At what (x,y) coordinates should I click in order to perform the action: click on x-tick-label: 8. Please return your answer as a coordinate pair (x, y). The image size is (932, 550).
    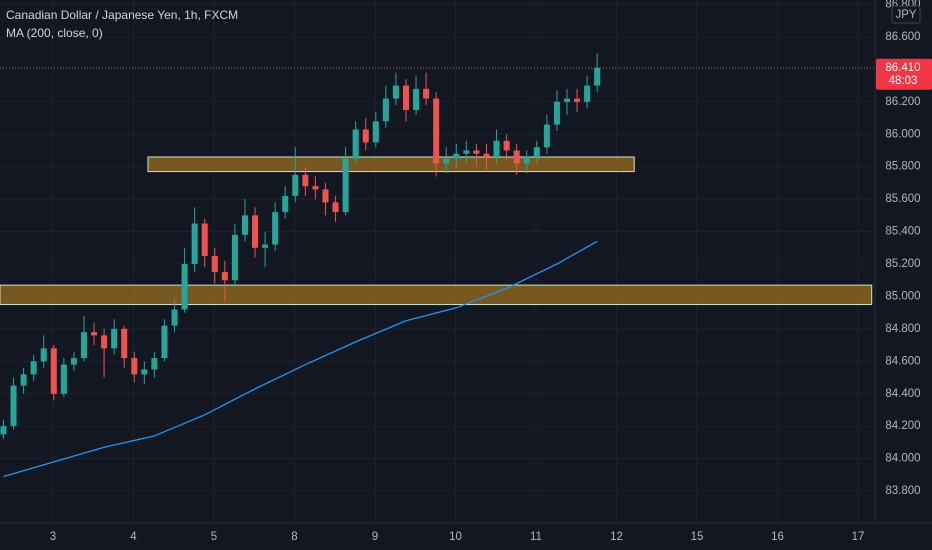
    Looking at the image, I should click on (294, 537).